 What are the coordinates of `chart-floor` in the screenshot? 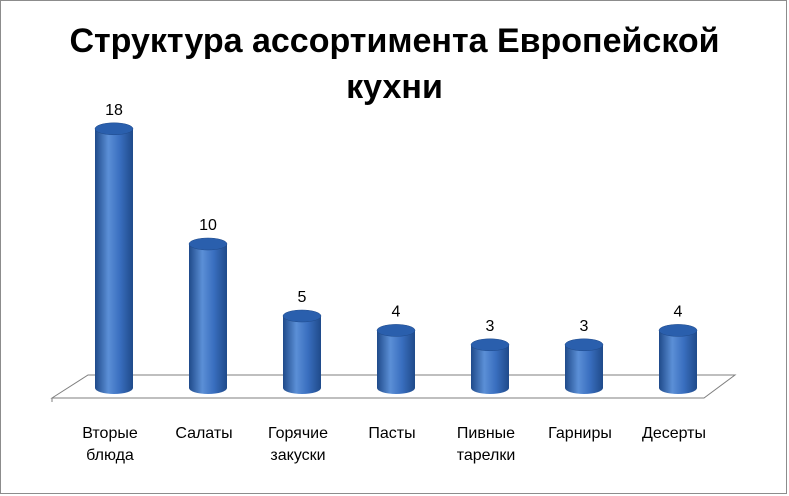 It's located at (393, 386).